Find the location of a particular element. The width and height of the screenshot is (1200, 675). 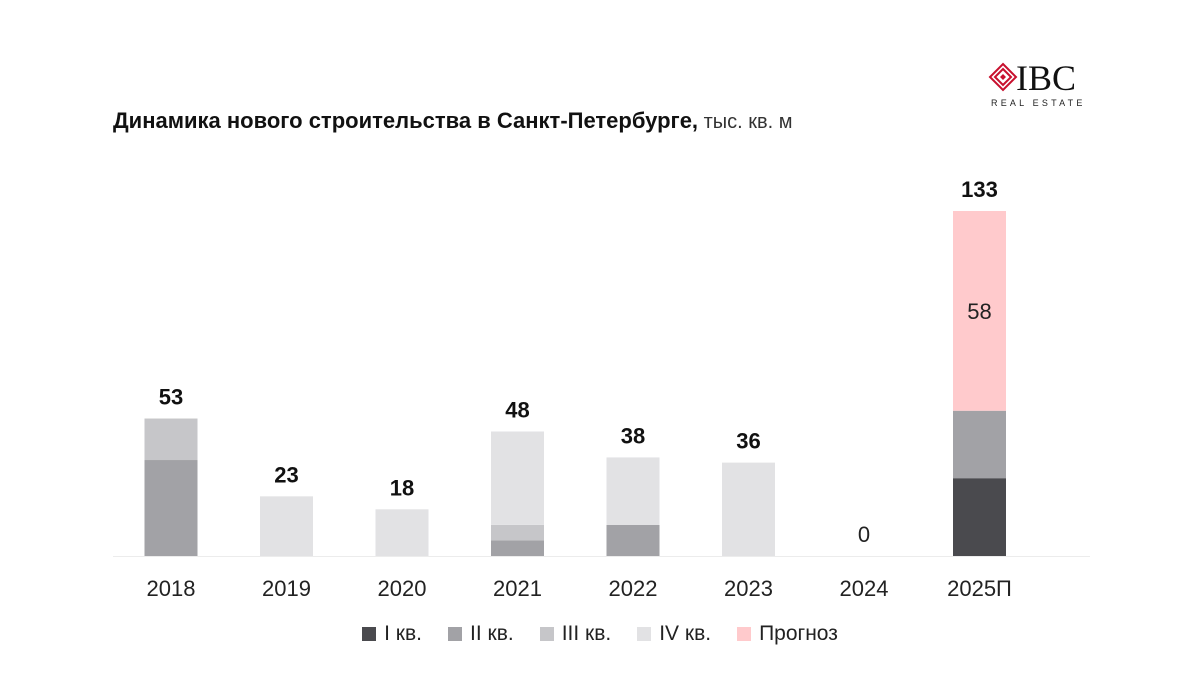

bar-2025П-s4 is located at coordinates (979, 311).